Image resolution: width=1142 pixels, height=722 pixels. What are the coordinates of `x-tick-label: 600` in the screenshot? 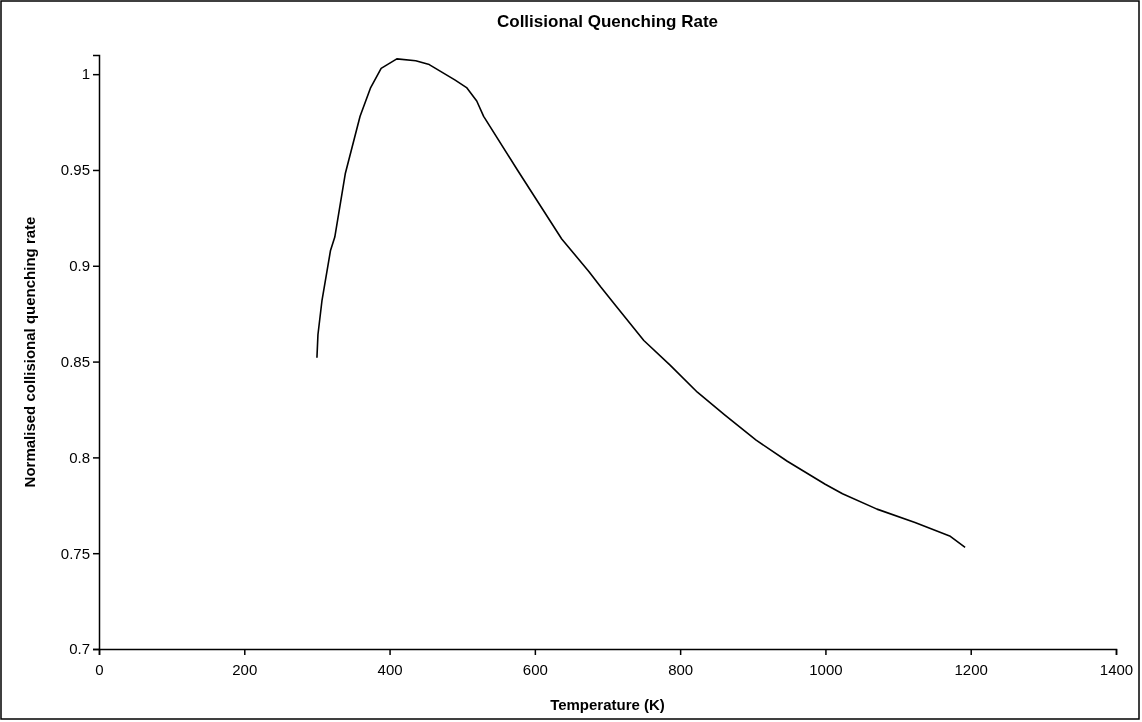 It's located at (535, 669).